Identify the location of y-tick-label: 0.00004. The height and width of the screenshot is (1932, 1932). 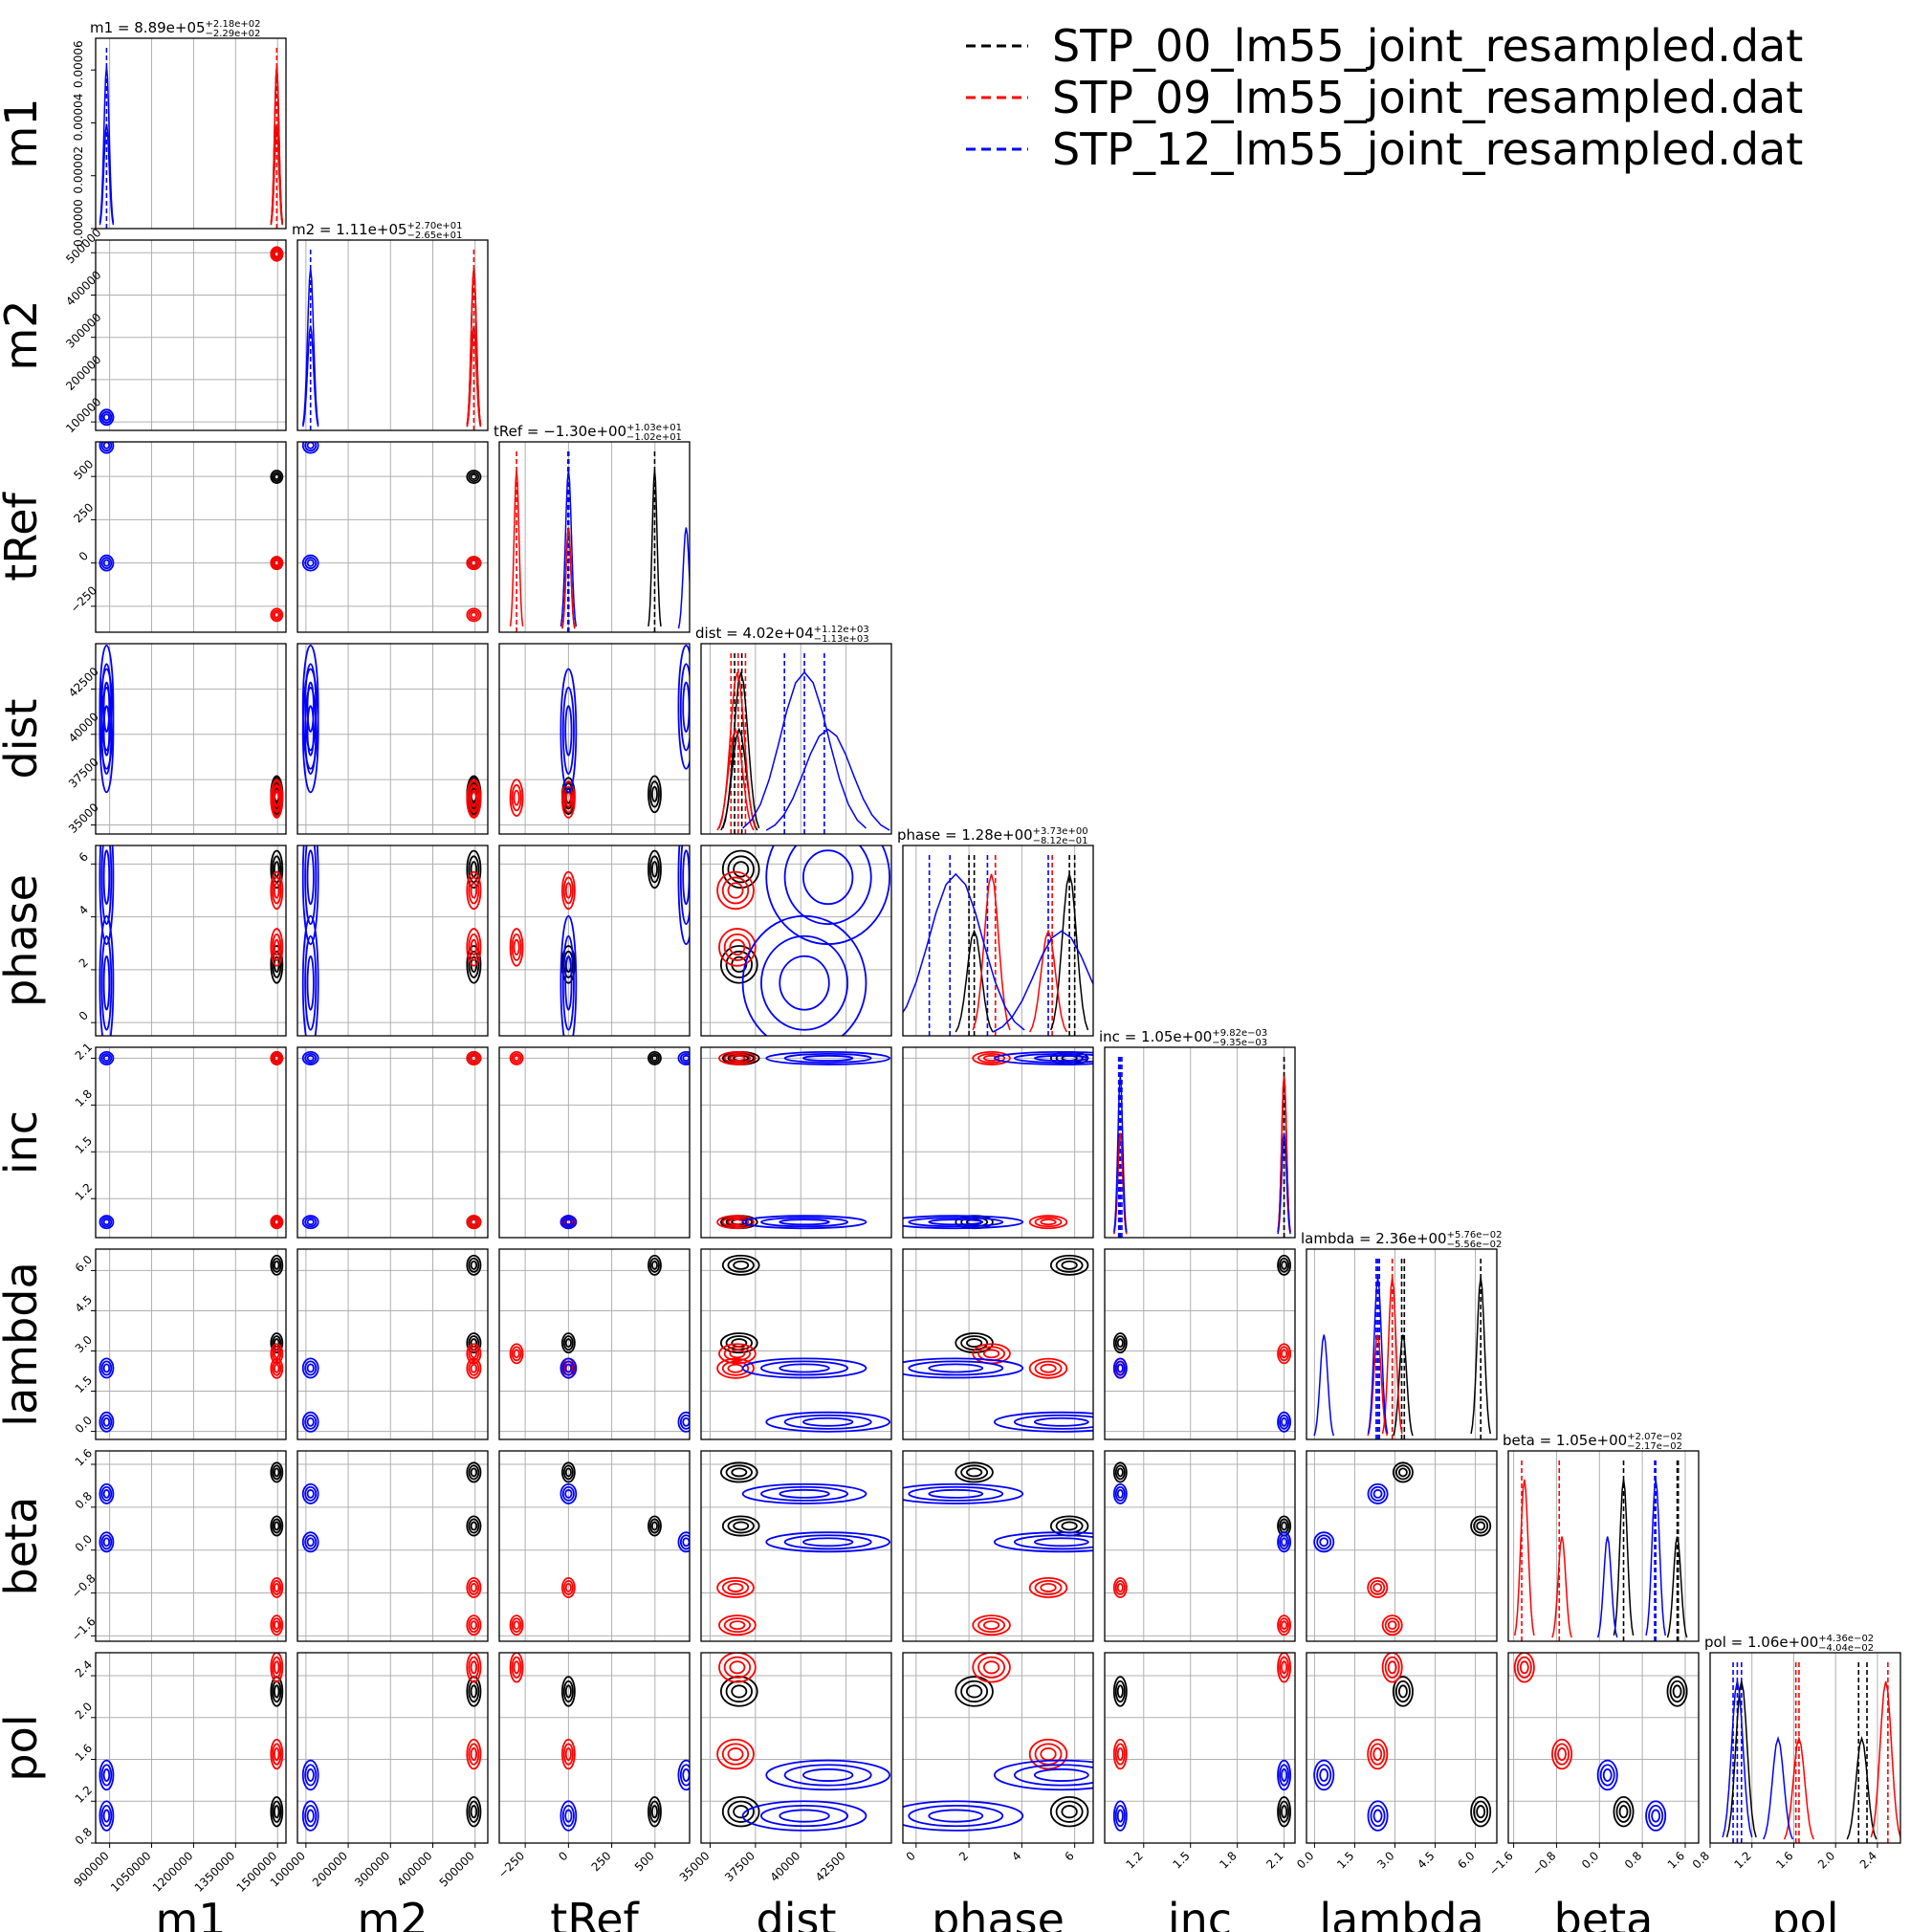
(78, 118).